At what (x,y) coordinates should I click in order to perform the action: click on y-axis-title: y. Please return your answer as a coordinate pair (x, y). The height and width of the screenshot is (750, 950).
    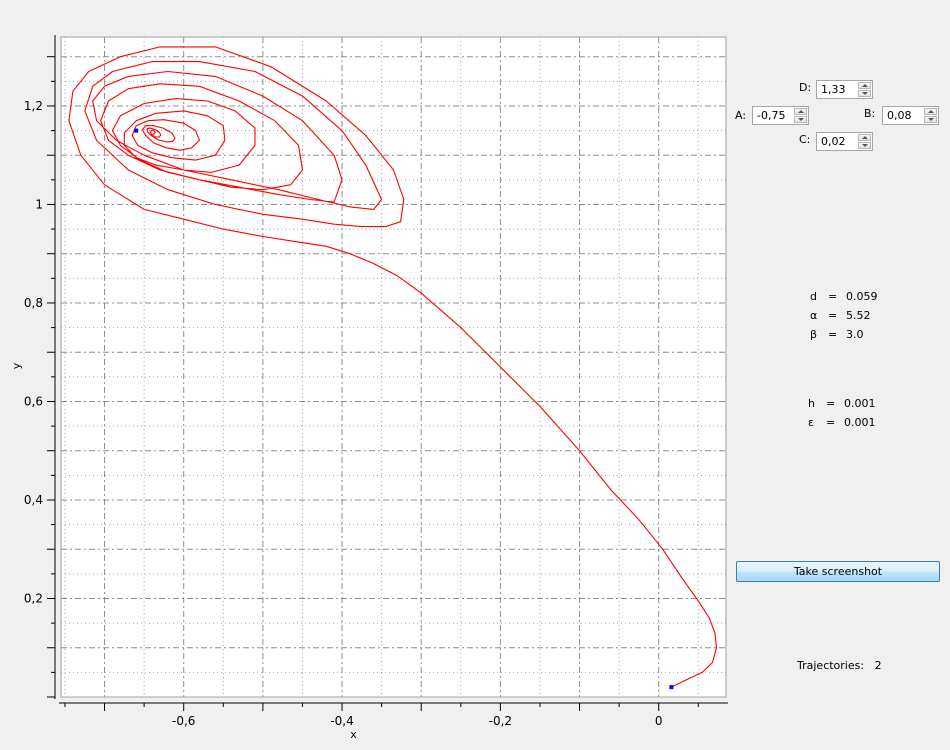
    Looking at the image, I should click on (16, 365).